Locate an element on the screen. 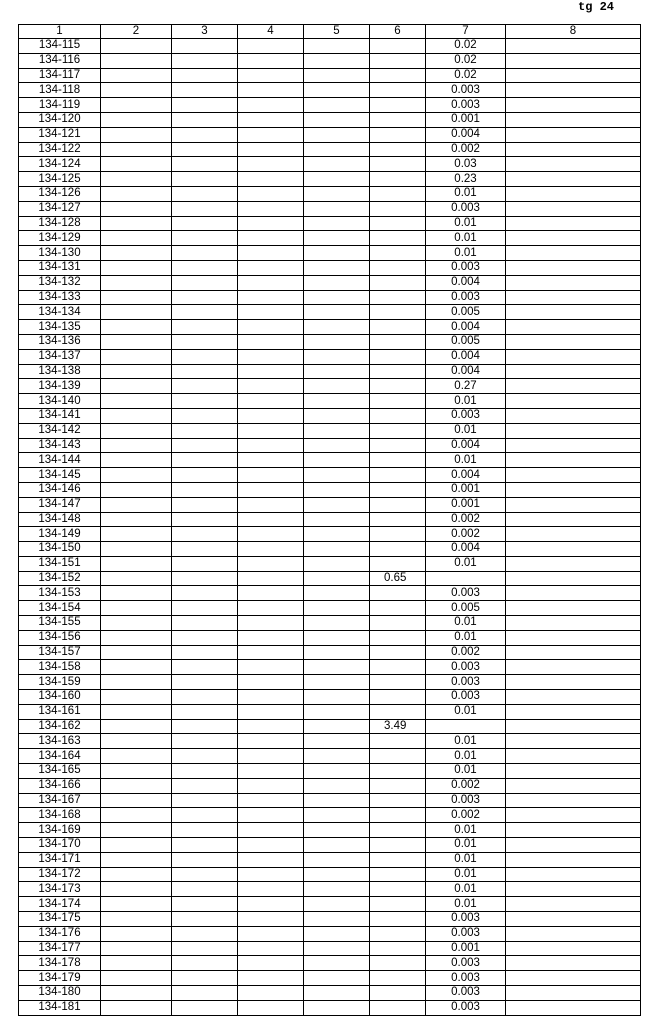 The width and height of the screenshot is (659, 1021). row-id-cell: 134-167 is located at coordinates (59, 800).